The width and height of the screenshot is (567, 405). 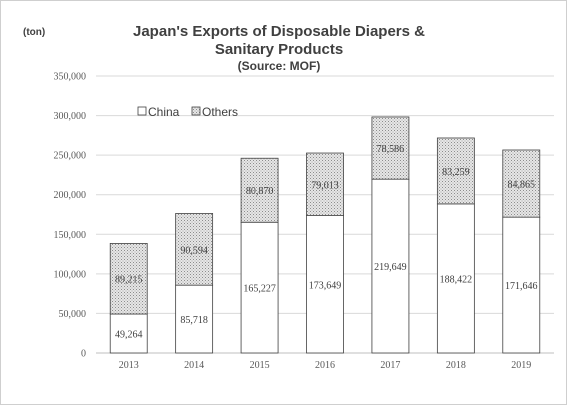 What do you see at coordinates (70, 195) in the screenshot?
I see `y-tick-label: 200,000` at bounding box center [70, 195].